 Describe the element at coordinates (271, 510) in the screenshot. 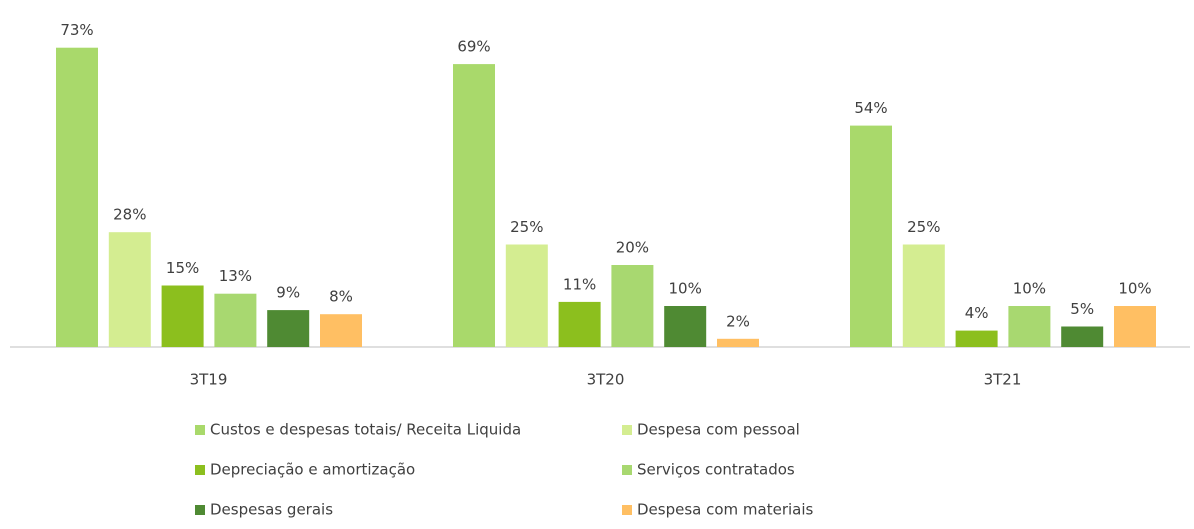

I see `legend-label: Despesas gerais` at that location.